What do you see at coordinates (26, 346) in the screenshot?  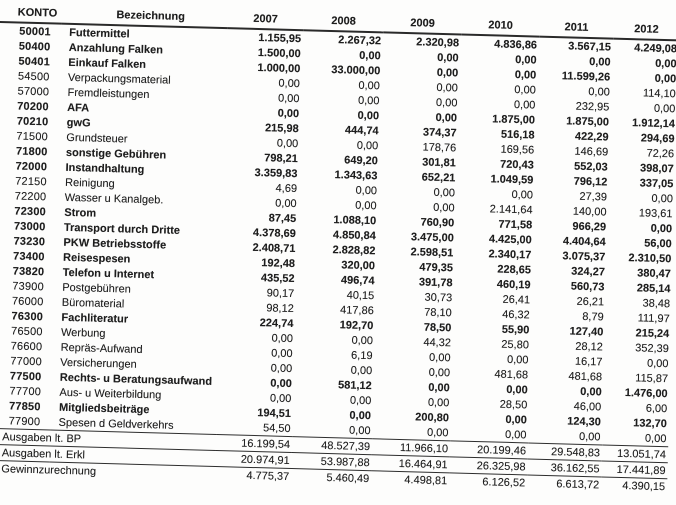 I see `konto-number: 76600` at bounding box center [26, 346].